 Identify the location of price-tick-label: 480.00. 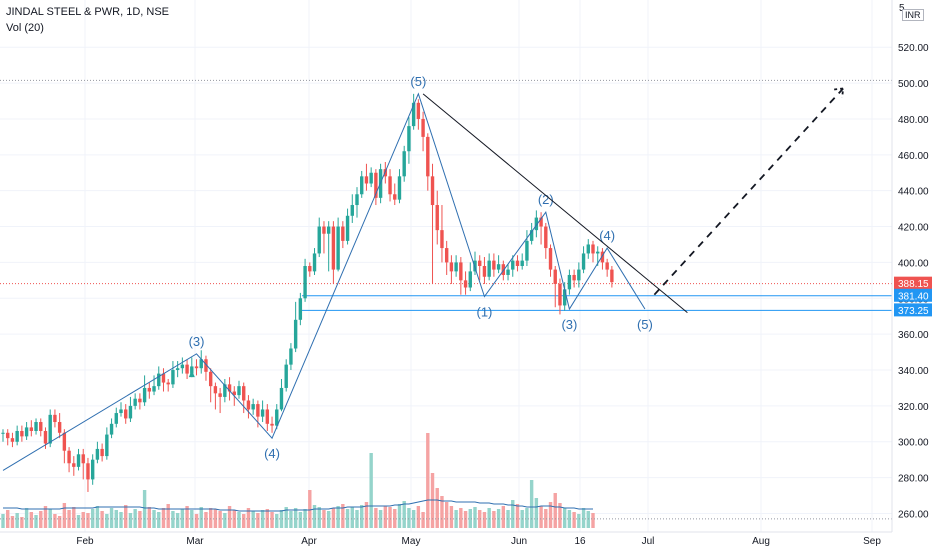
(913, 120).